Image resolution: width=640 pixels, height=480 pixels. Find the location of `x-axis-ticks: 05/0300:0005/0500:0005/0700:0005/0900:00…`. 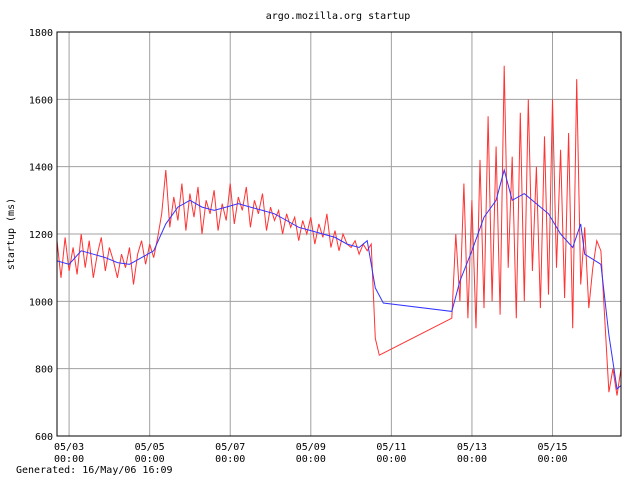

x-axis-ticks: 05/0300:0005/0500:0005/0700:0005/0900:00… is located at coordinates (311, 453).